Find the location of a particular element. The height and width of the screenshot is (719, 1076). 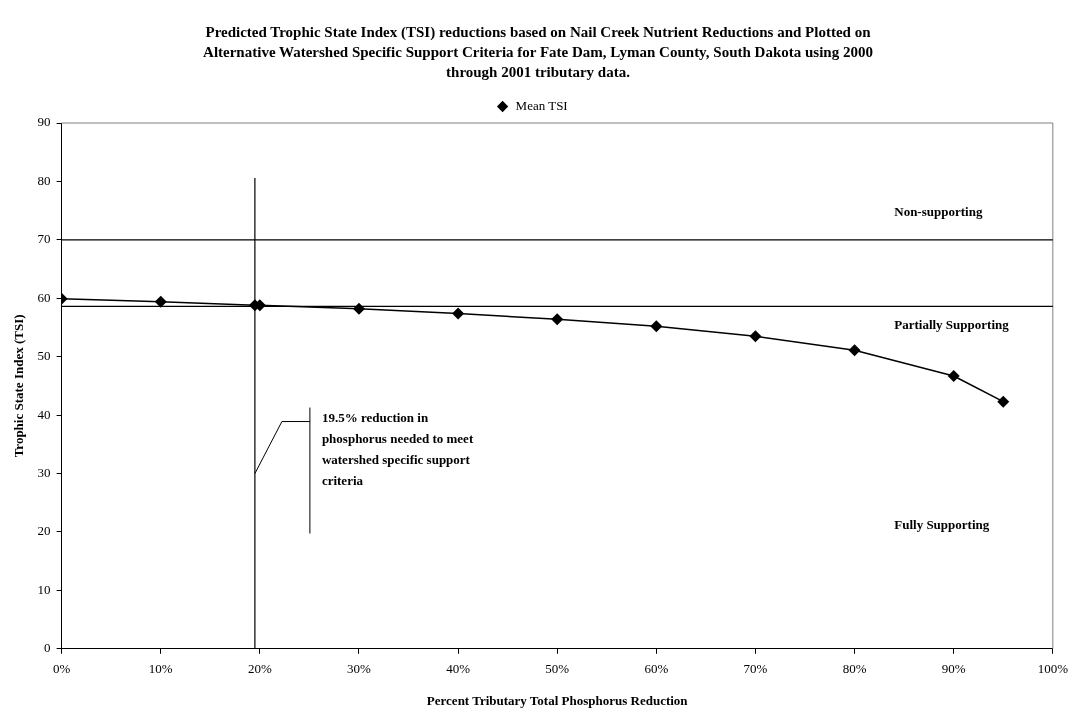

y-tick-label: 50 is located at coordinates (44, 356).